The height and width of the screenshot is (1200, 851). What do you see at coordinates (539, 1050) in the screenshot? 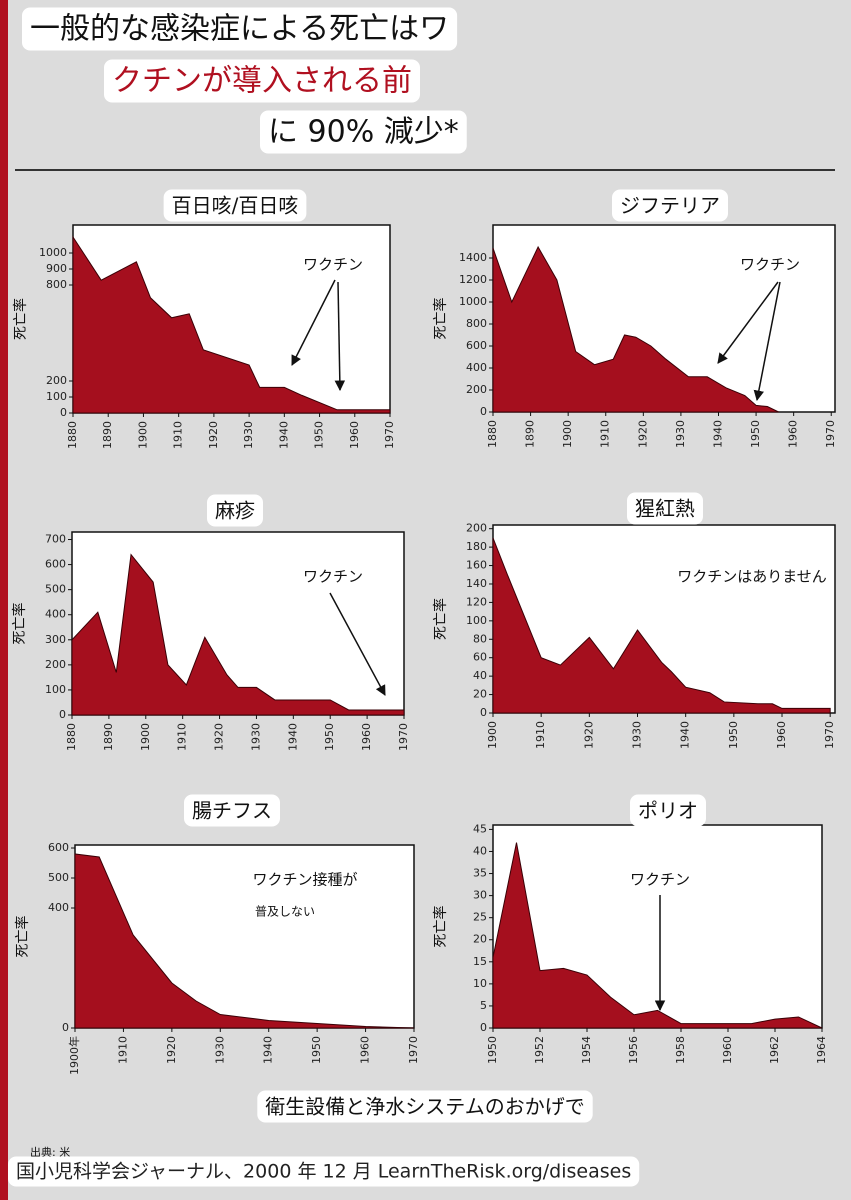
I see `x-tick-label: 1952` at bounding box center [539, 1050].